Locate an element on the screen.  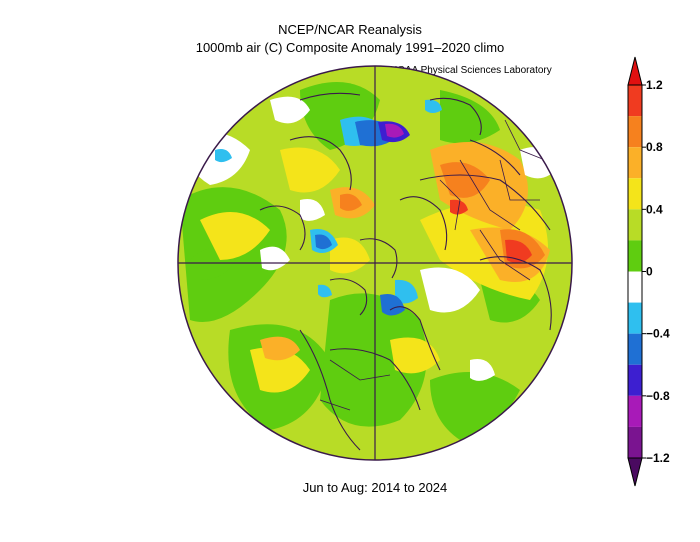
colorbar-tick-label: −0.4 is located at coordinates (658, 334).